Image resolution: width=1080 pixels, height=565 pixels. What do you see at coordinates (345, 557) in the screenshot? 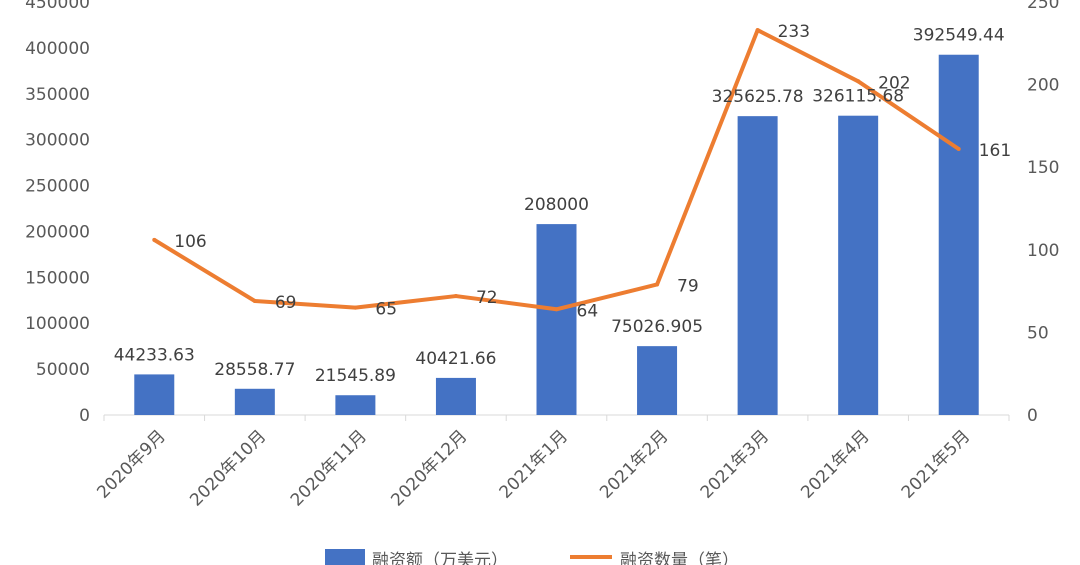
I see `legend-swatch-bar` at bounding box center [345, 557].